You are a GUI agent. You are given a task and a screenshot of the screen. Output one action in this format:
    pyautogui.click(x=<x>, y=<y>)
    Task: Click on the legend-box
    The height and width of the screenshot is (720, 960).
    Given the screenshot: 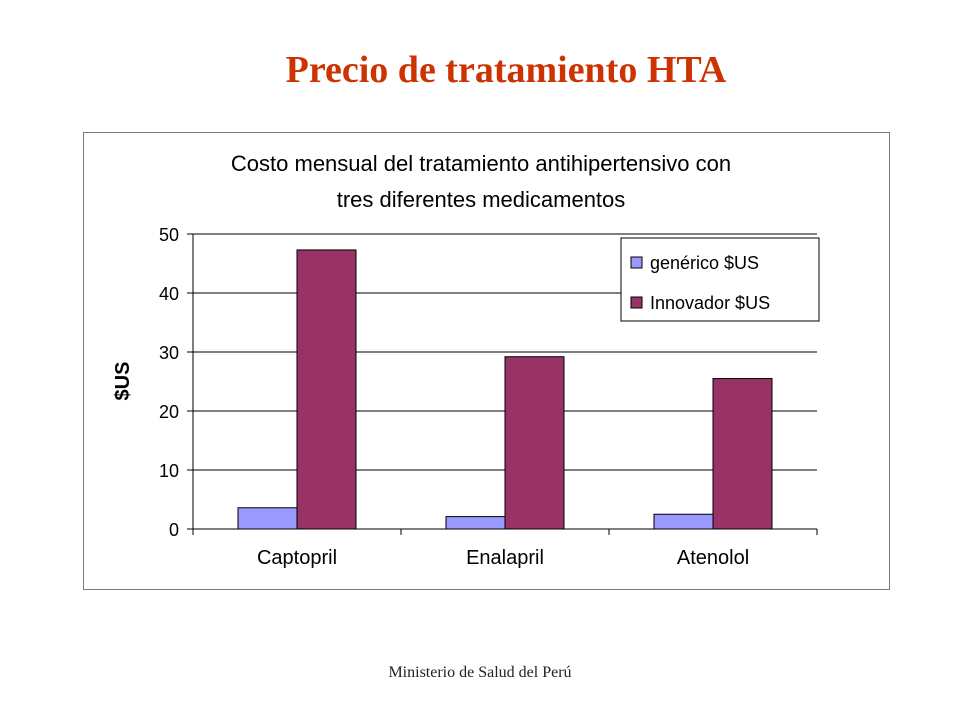 What is the action you would take?
    pyautogui.click(x=720, y=279)
    